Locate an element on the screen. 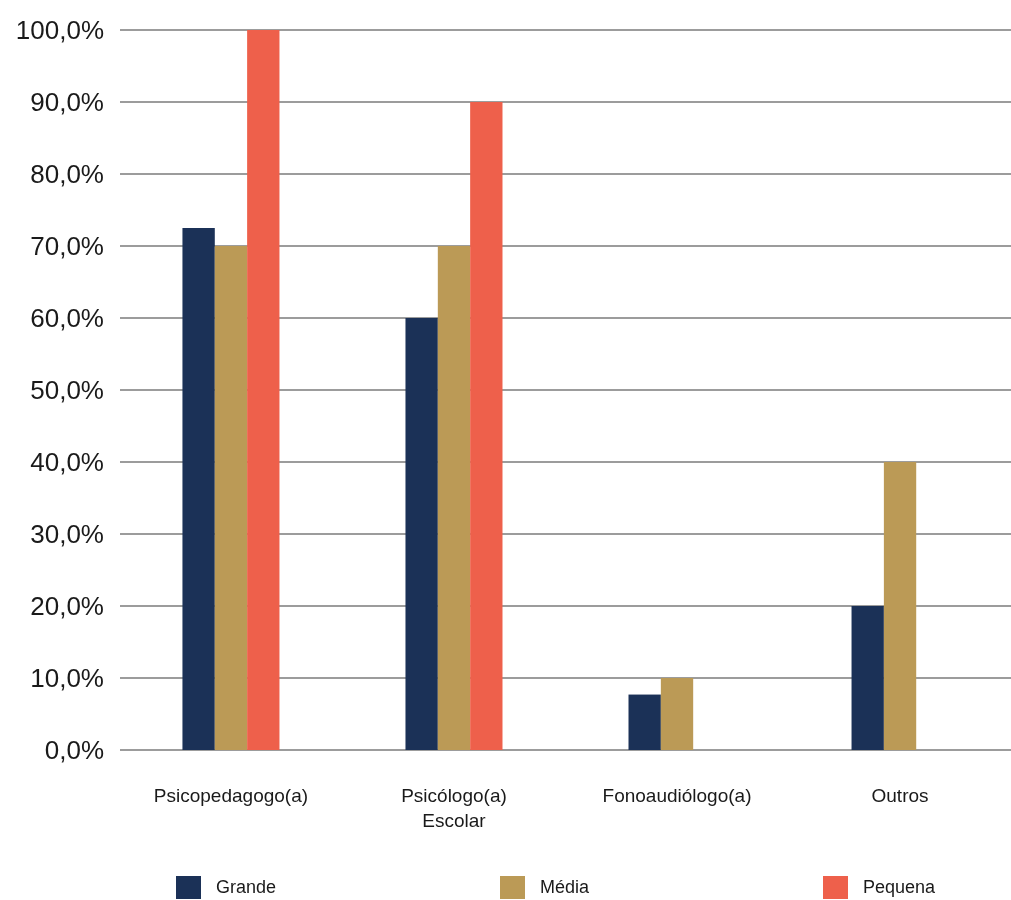  y-tick-label: 10,0% is located at coordinates (67, 678).